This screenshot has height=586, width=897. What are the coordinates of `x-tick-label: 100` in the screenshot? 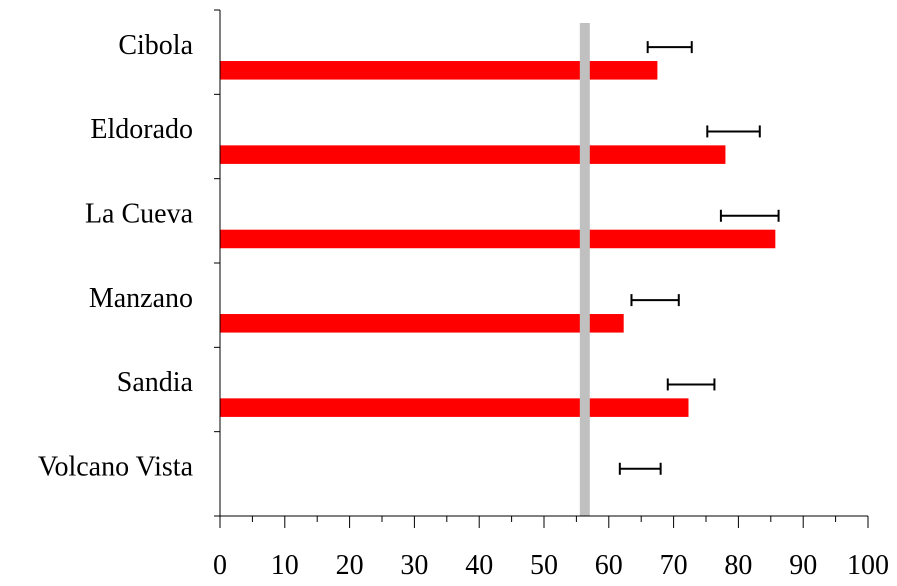 It's located at (868, 565).